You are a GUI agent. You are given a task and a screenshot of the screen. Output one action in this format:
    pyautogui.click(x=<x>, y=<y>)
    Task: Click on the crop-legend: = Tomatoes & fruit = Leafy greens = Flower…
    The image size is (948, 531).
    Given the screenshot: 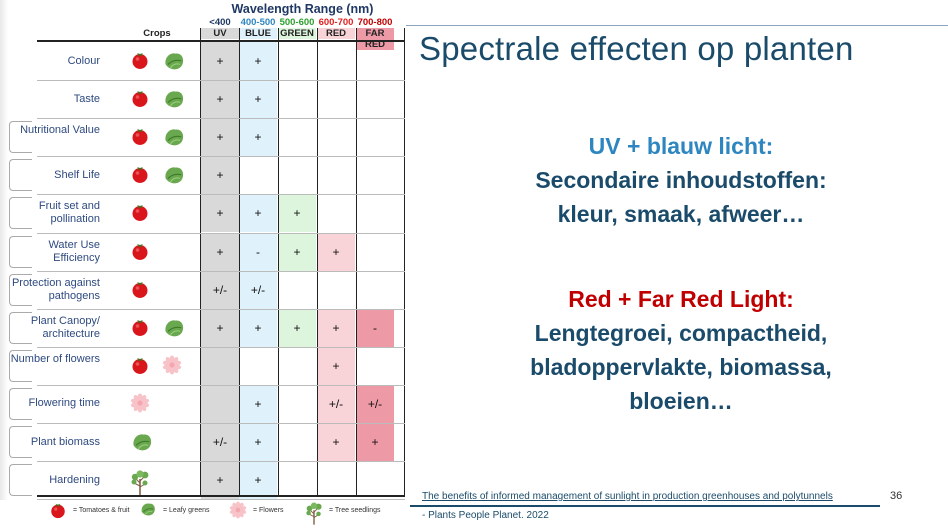 What is the action you would take?
    pyautogui.click(x=221, y=514)
    